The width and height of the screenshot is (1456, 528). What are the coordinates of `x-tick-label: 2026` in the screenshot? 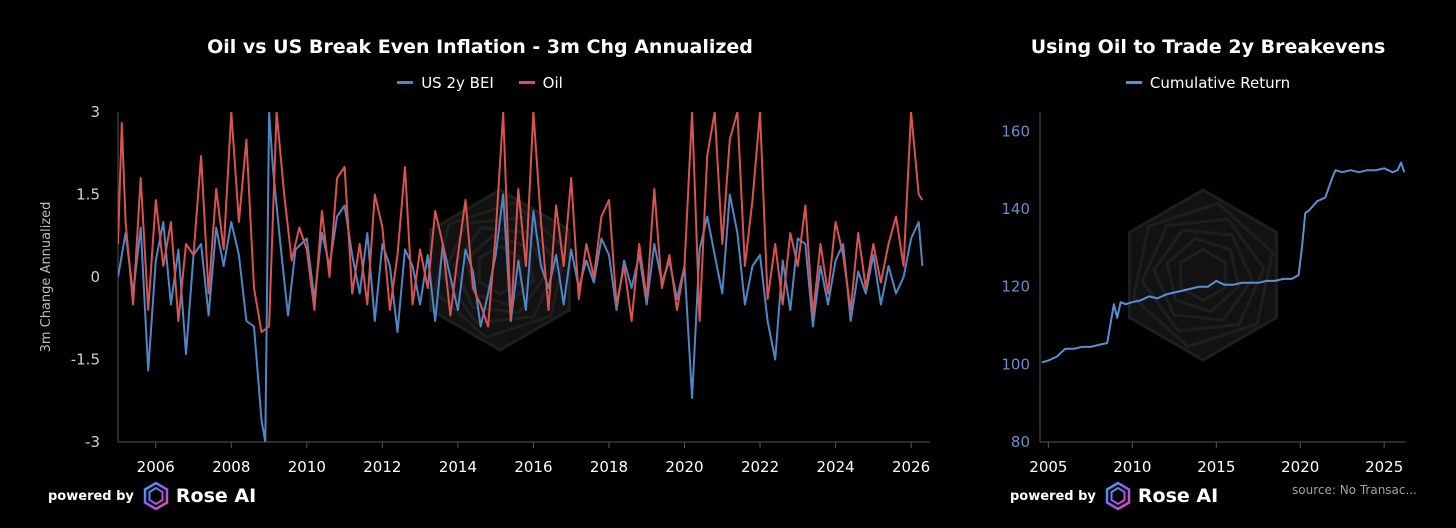 It's located at (911, 467).